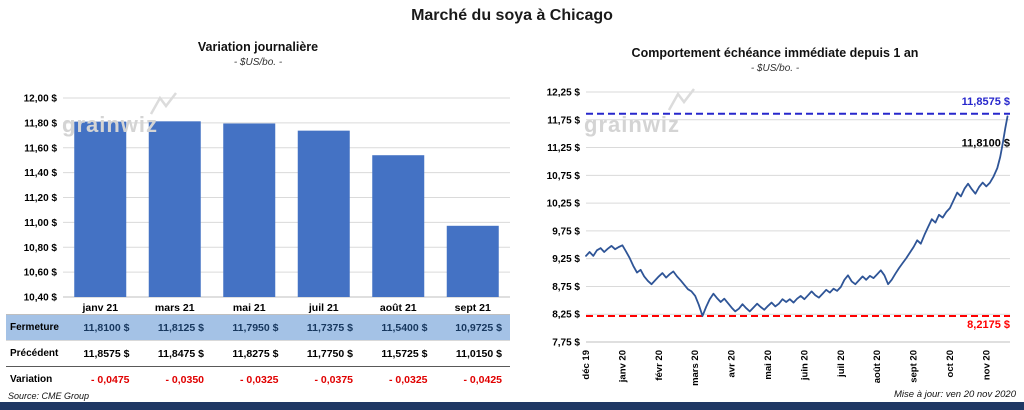 The height and width of the screenshot is (410, 1024). Describe the element at coordinates (249, 308) in the screenshot. I see `x-axis-label: mai 21` at that location.